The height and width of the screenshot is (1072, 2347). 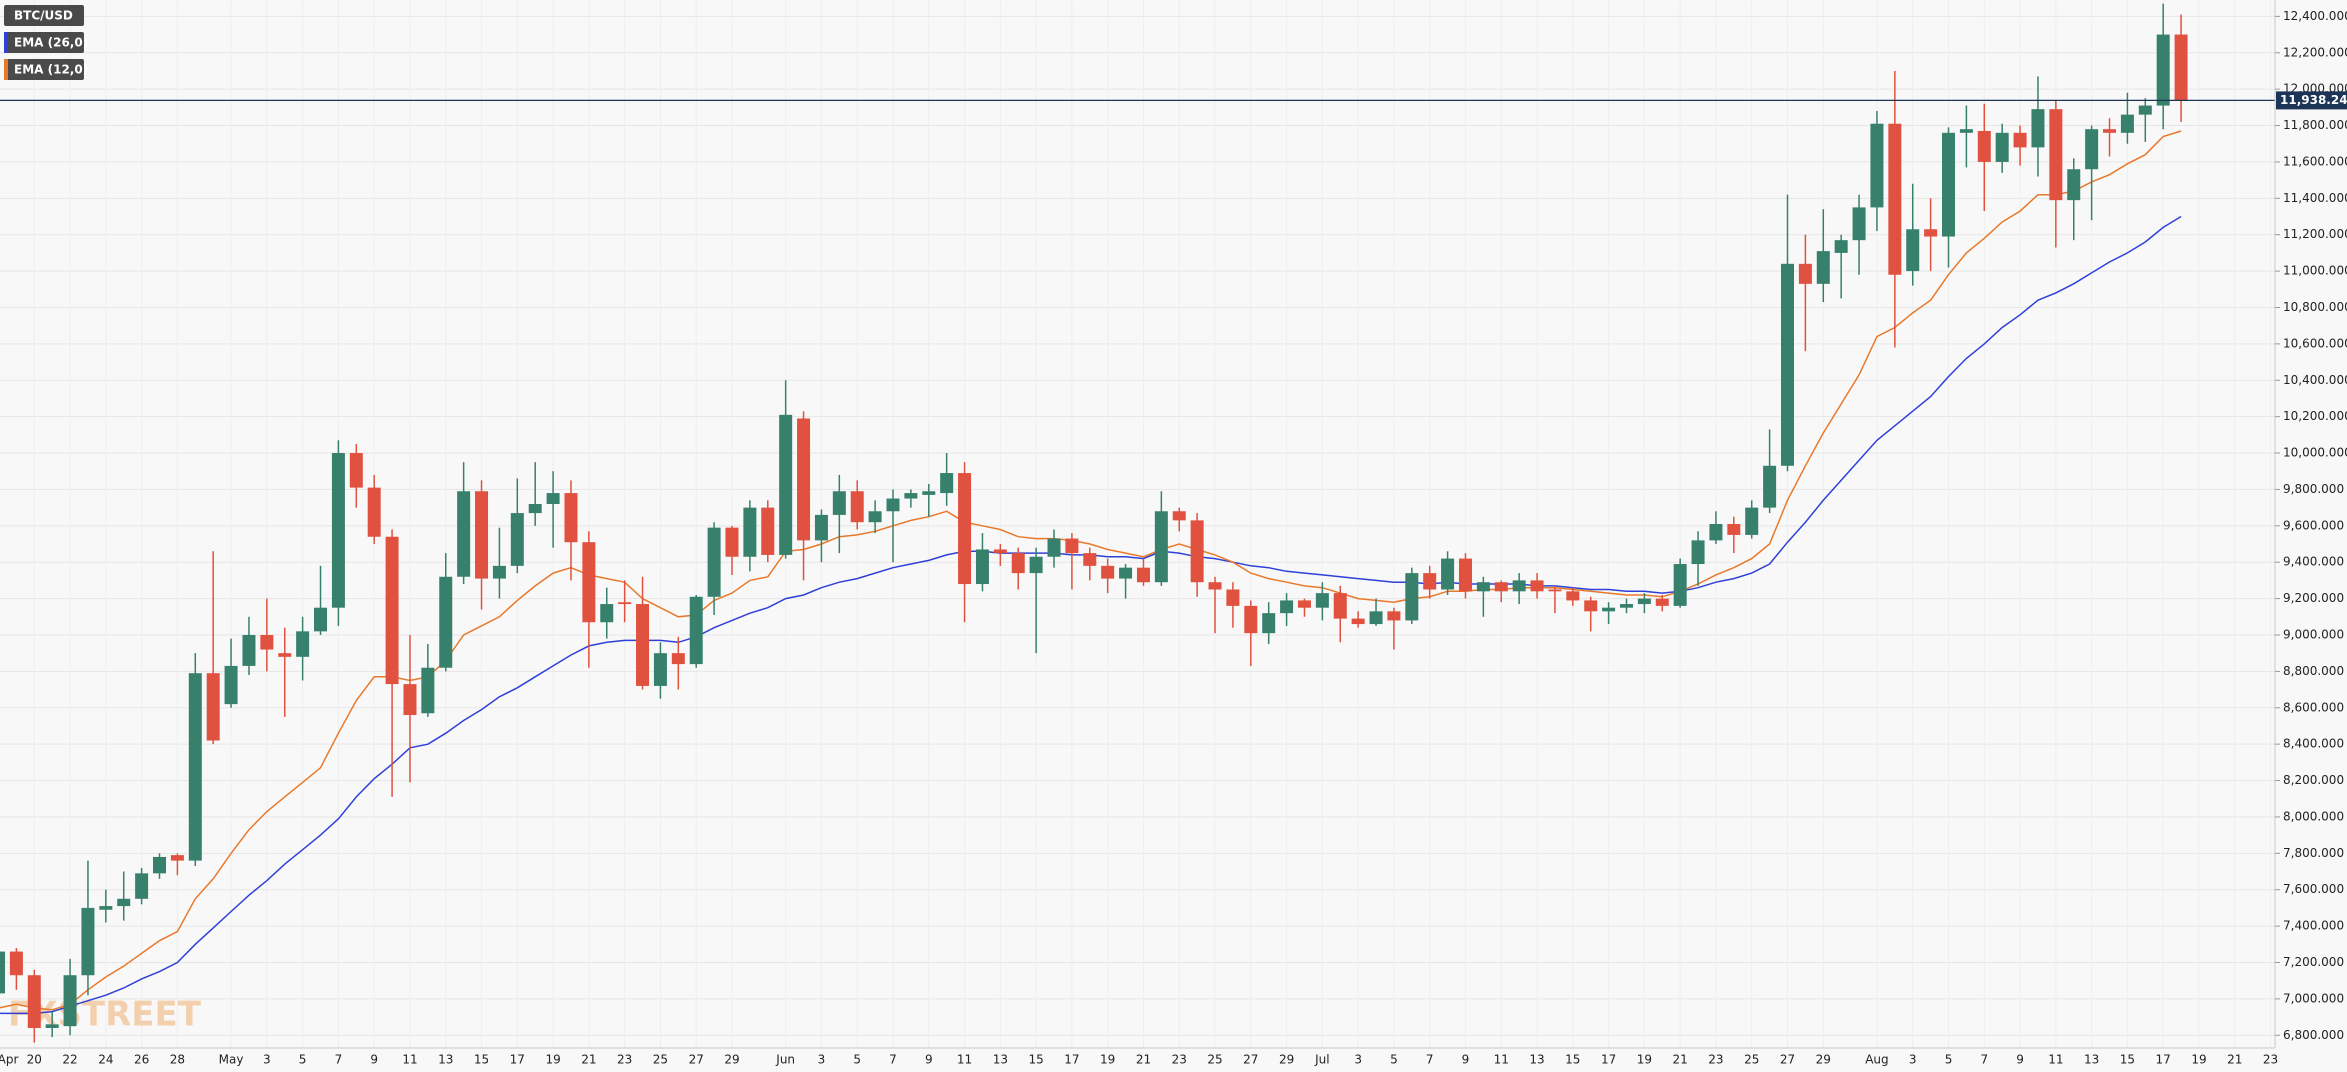 What do you see at coordinates (2313, 707) in the screenshot?
I see `y-tick-label: 8,600.000` at bounding box center [2313, 707].